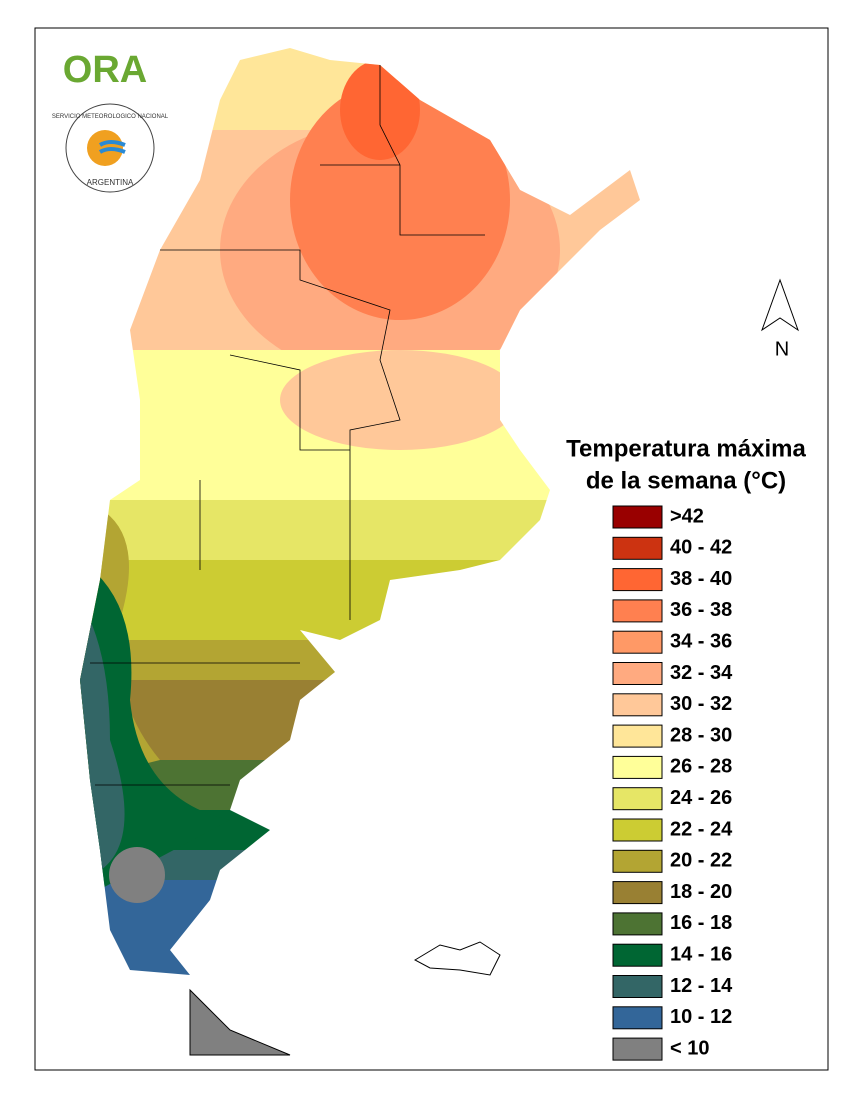 This screenshot has height=1100, width=850. What do you see at coordinates (701, 610) in the screenshot?
I see `legend-label: 36 - 38` at bounding box center [701, 610].